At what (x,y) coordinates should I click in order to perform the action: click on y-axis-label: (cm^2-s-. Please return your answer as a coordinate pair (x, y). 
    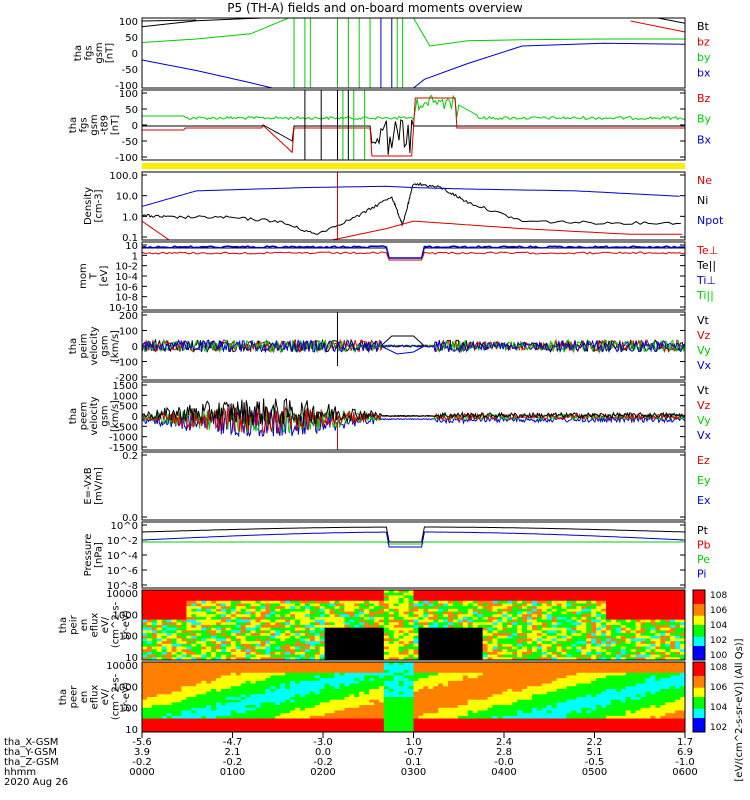
    Looking at the image, I should click on (116, 624).